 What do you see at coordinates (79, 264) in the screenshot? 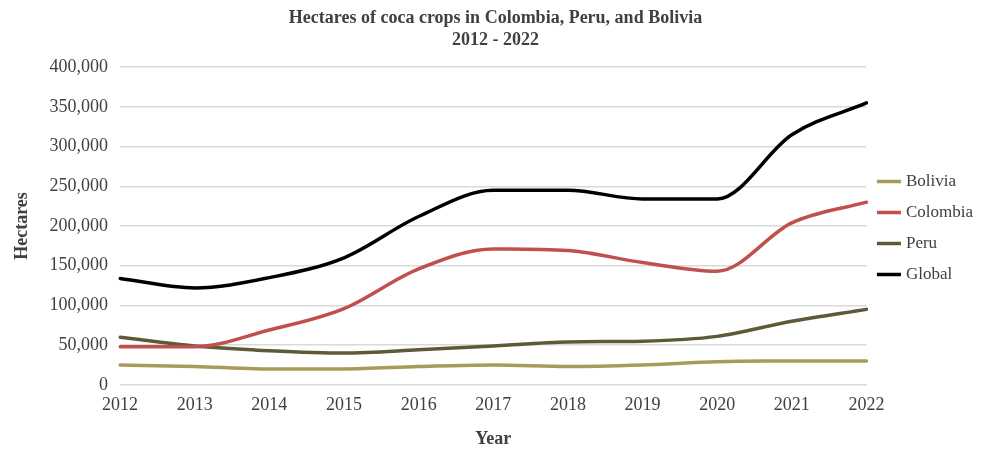
I see `y-tick-label: 150,000` at bounding box center [79, 264].